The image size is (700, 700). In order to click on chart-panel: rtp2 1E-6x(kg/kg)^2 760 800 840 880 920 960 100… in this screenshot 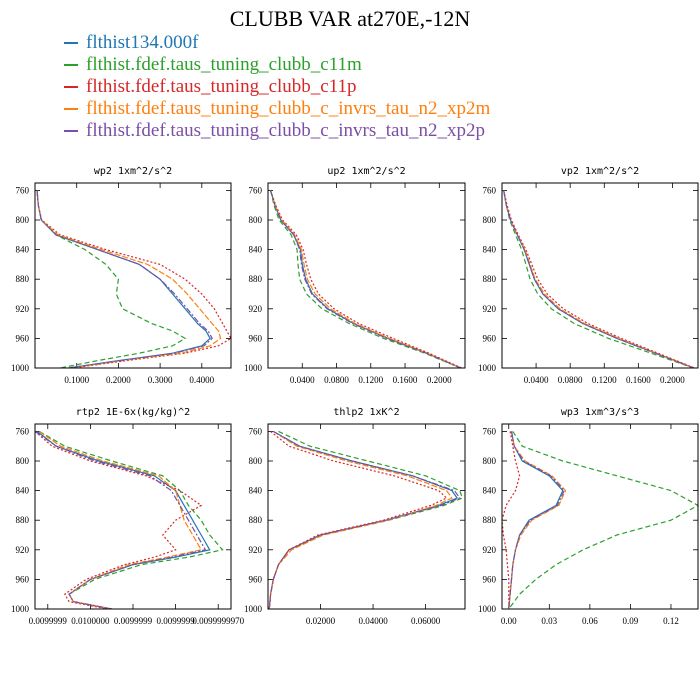, I will do `click(128, 516)`.